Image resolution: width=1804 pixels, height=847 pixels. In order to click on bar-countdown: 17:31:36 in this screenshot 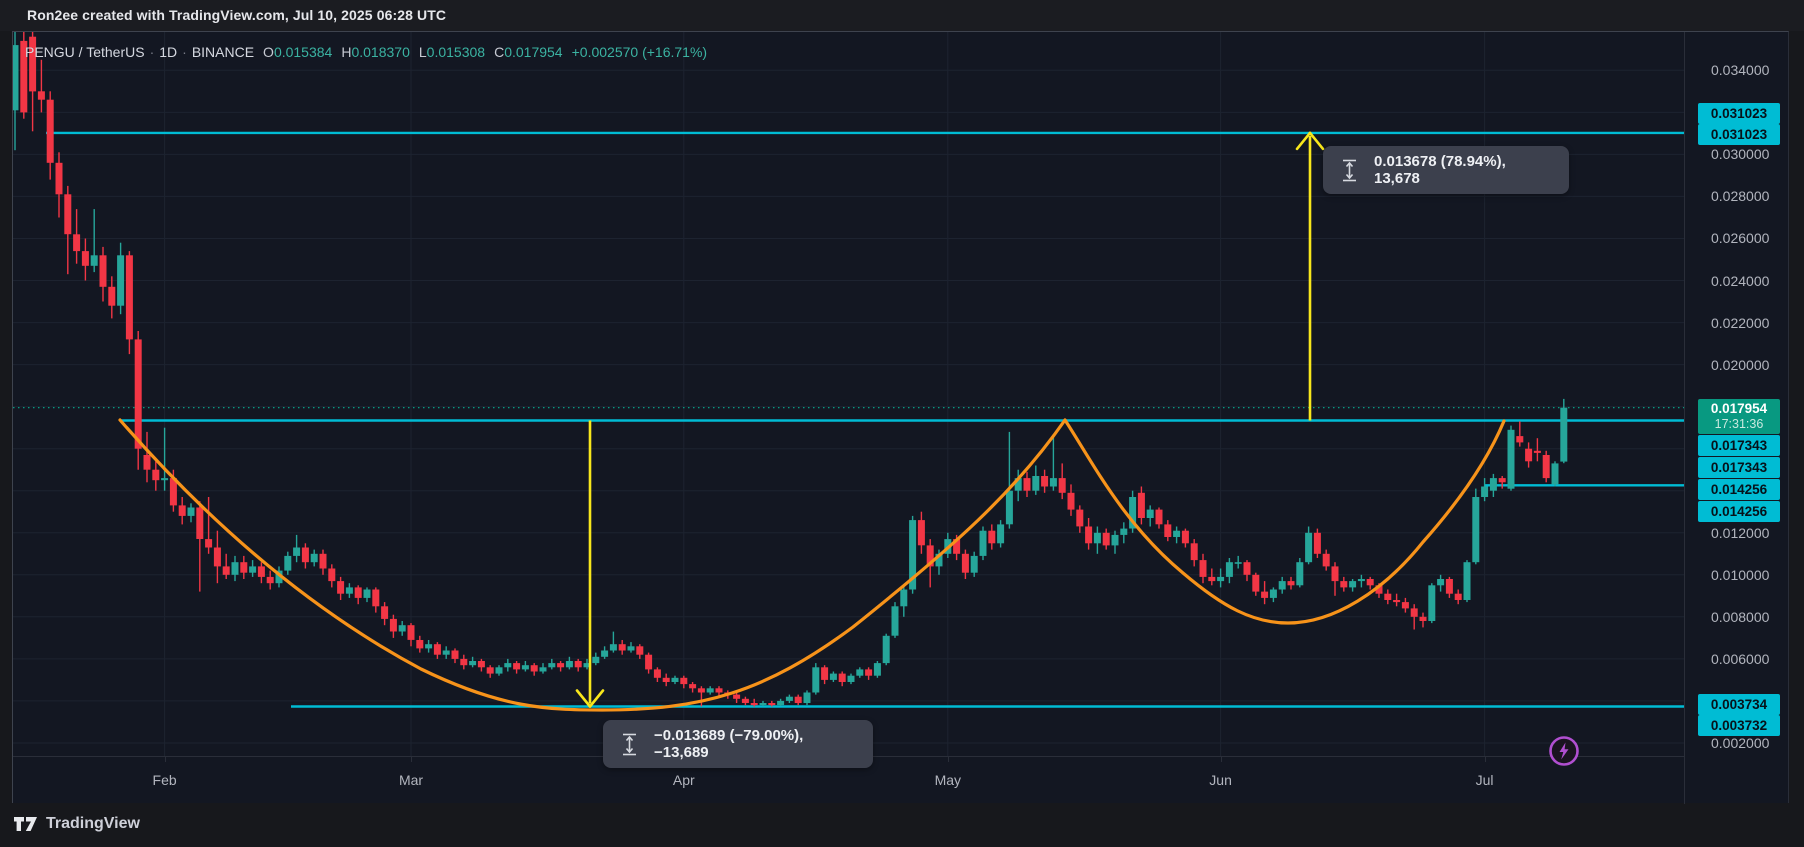, I will do `click(1739, 424)`.